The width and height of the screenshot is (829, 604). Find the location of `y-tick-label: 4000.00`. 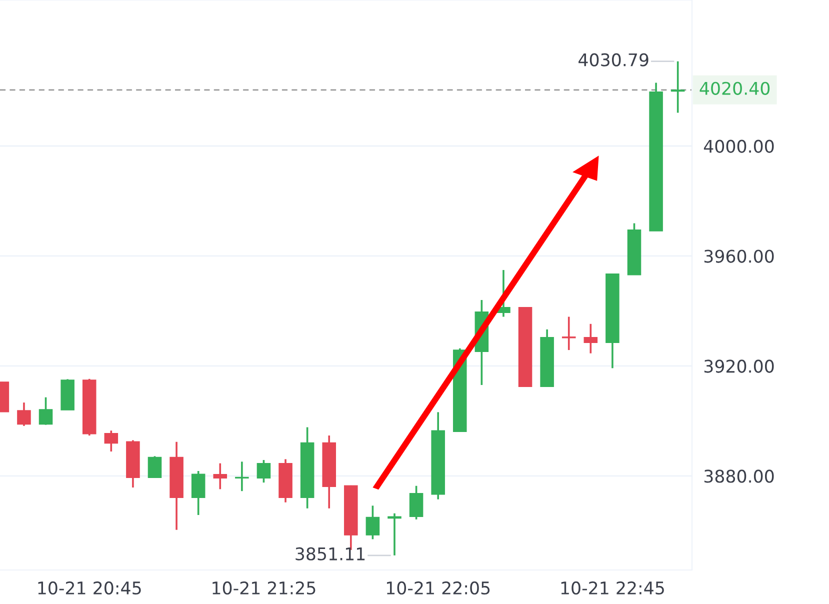

y-tick-label: 4000.00 is located at coordinates (739, 146).